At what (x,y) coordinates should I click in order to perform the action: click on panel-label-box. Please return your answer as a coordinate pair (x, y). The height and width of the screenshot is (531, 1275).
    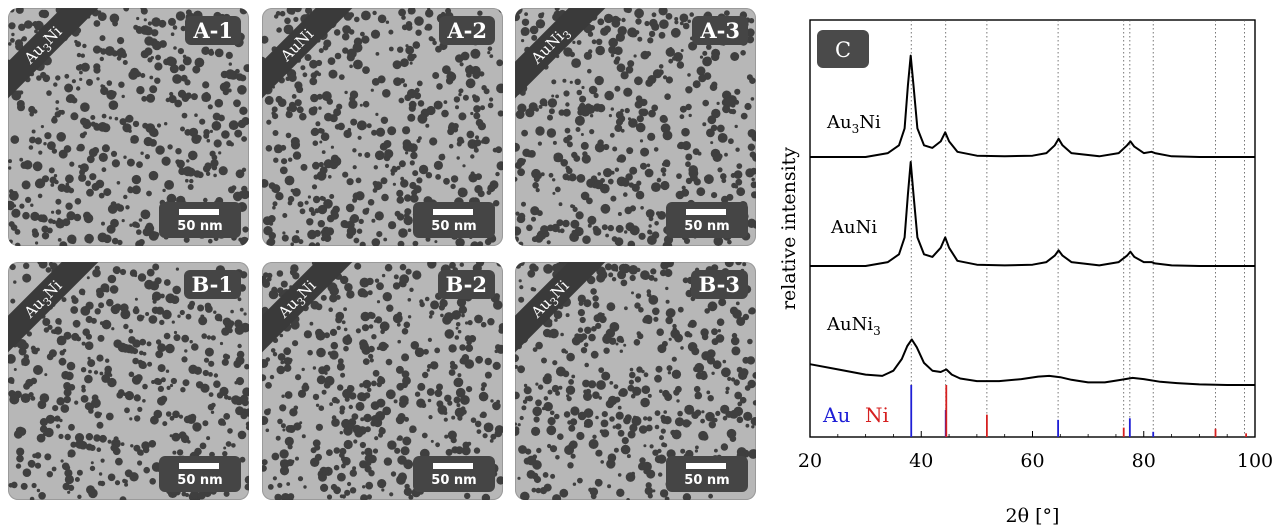
    Looking at the image, I should click on (843, 49).